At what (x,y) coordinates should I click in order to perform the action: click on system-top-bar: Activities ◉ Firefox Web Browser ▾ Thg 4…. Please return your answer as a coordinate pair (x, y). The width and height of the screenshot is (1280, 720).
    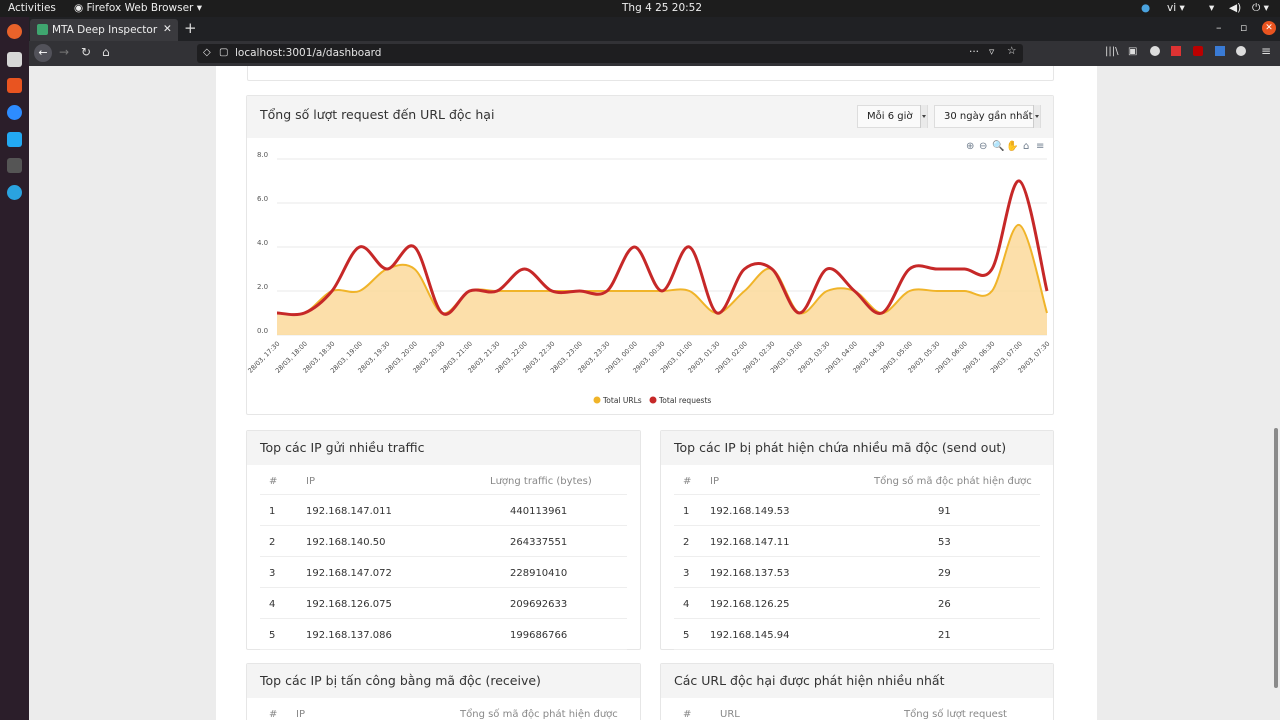
    Looking at the image, I should click on (640, 8).